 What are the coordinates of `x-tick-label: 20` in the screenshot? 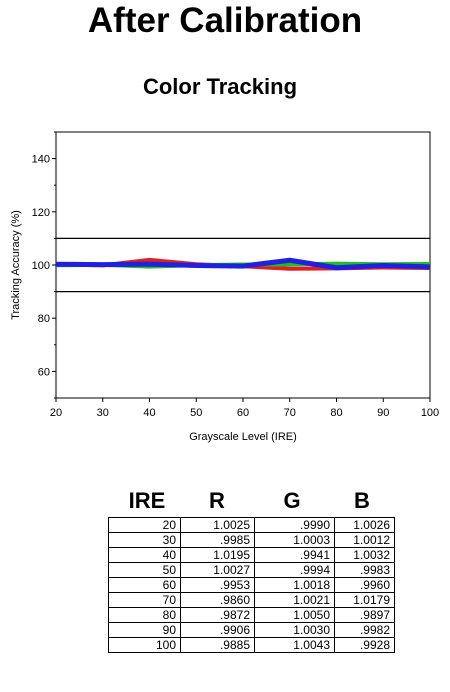 It's located at (56, 413).